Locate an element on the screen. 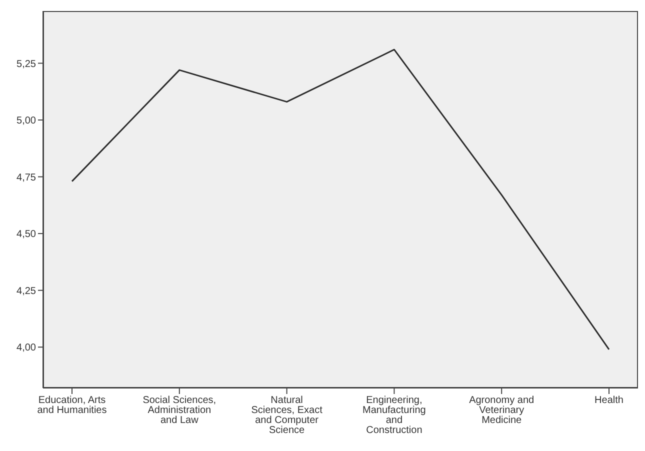 The image size is (645, 451). y-tick-label: 4,25 is located at coordinates (26, 291).